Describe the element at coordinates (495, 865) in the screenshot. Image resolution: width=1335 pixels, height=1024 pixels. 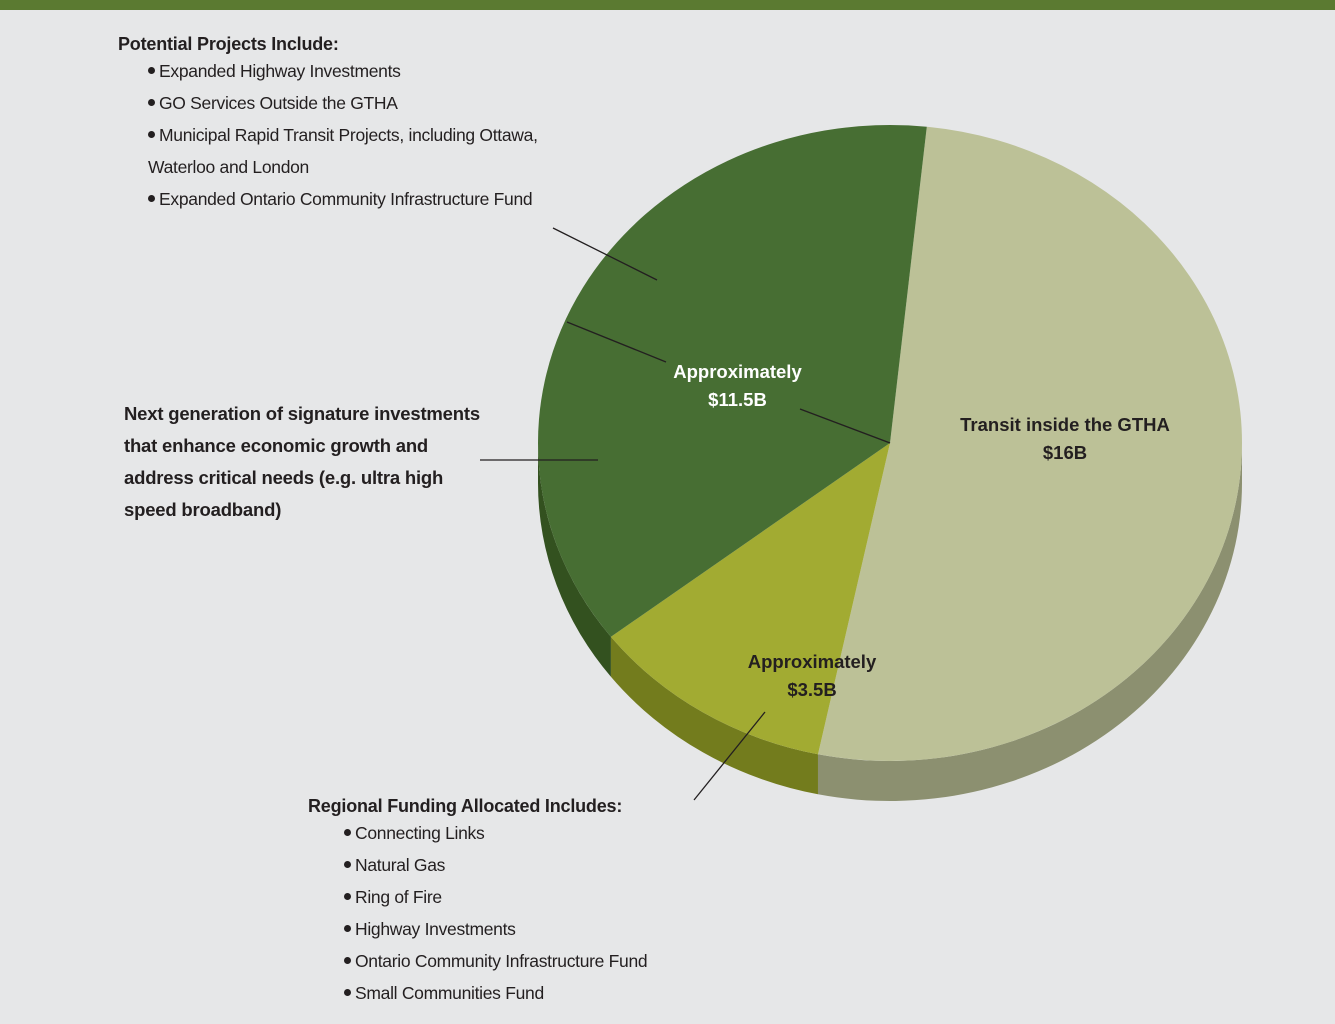
I see `list-item: Natural Gas` at that location.